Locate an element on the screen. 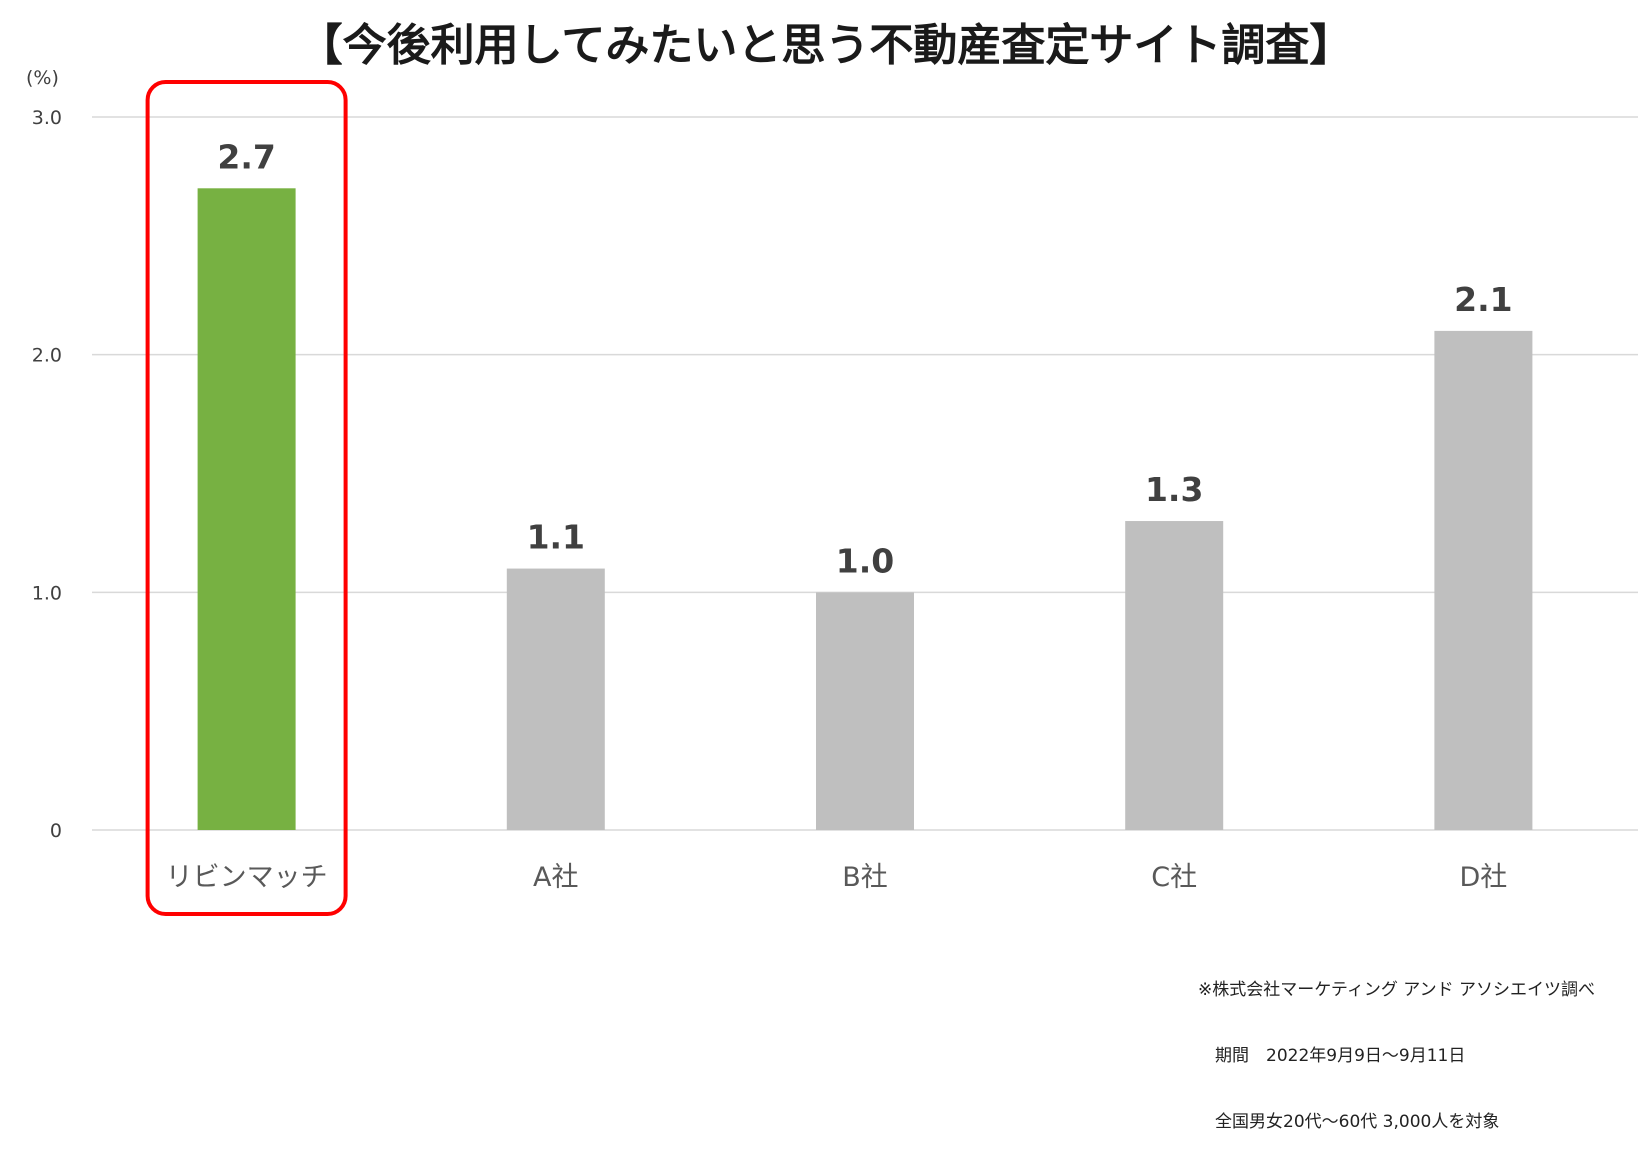 The height and width of the screenshot is (1155, 1652). data-label: 2.1 is located at coordinates (1483, 299).